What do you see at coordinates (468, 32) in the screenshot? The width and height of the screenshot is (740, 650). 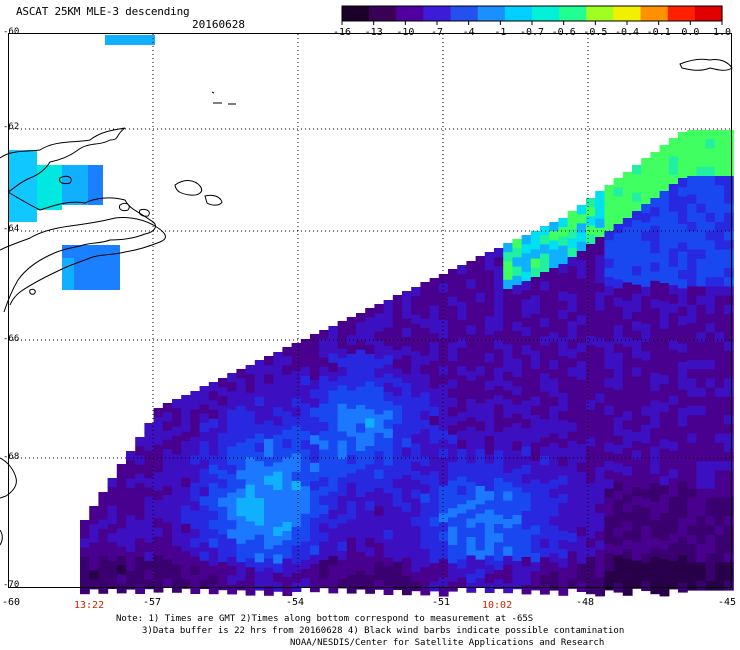 I see `colorbar-label: -4` at bounding box center [468, 32].